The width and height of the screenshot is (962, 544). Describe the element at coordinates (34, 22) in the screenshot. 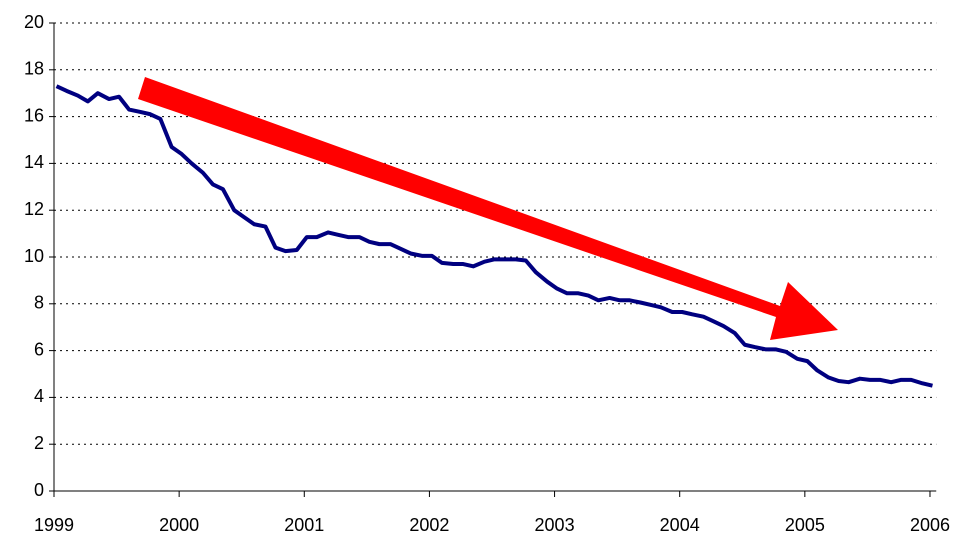

I see `y-tick-label: 20` at that location.